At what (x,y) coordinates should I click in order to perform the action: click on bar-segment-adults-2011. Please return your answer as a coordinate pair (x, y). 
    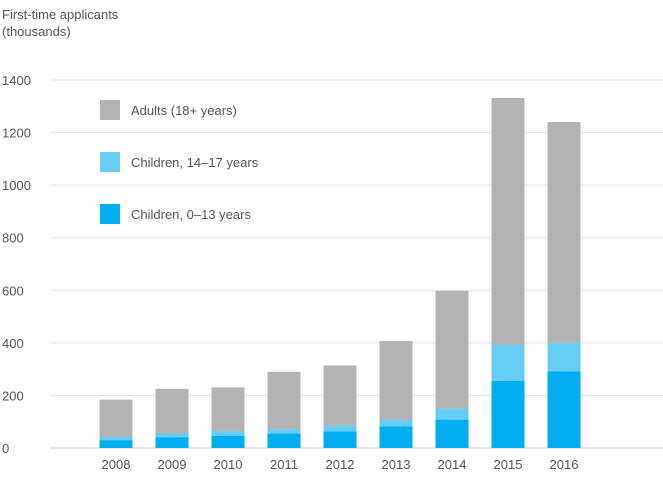
    Looking at the image, I should click on (284, 400).